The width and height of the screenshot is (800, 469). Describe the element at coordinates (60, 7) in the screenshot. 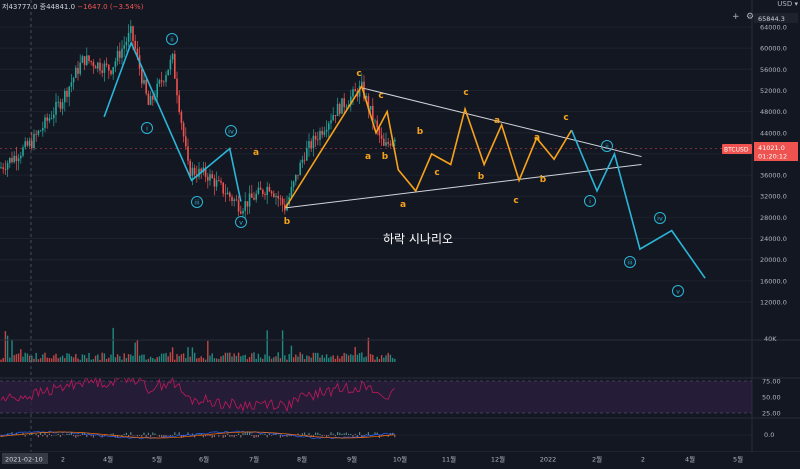

I see `close-value: 44841.0` at that location.